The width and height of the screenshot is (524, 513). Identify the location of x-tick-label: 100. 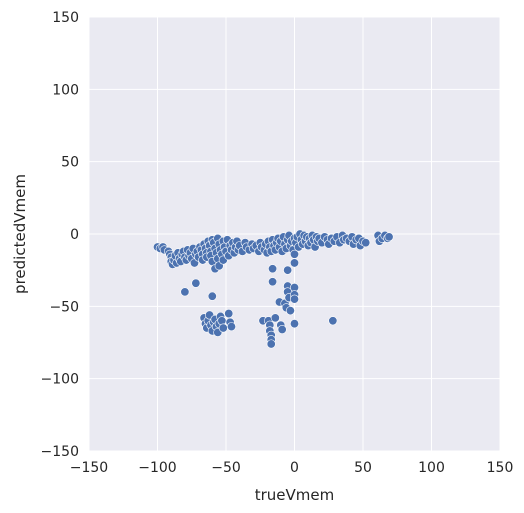
(431, 468).